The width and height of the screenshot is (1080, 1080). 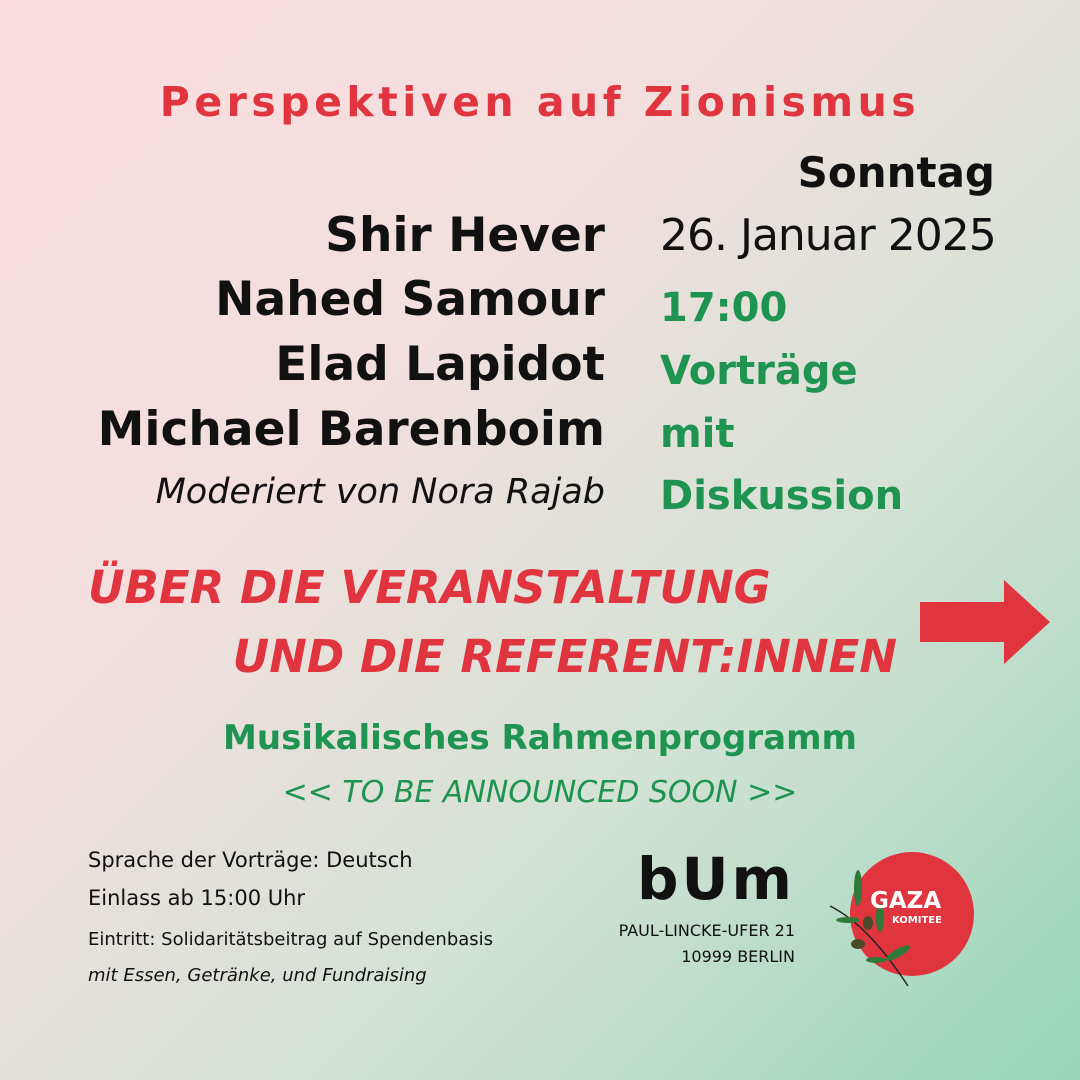 What do you see at coordinates (351, 429) in the screenshot?
I see `speaker-name: Michael Barenboim` at bounding box center [351, 429].